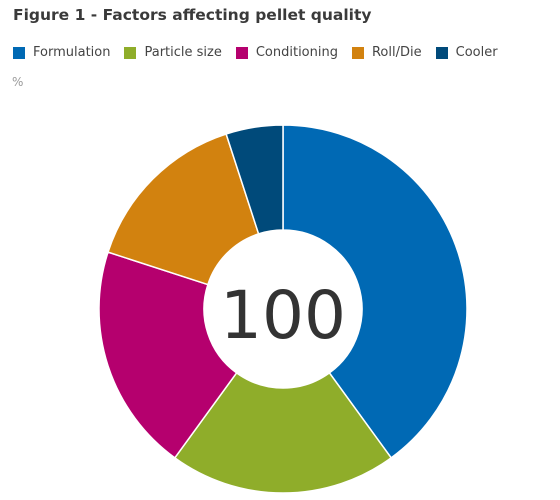 The height and width of the screenshot is (500, 560). I want to click on slice-roll-die, so click(183, 209).